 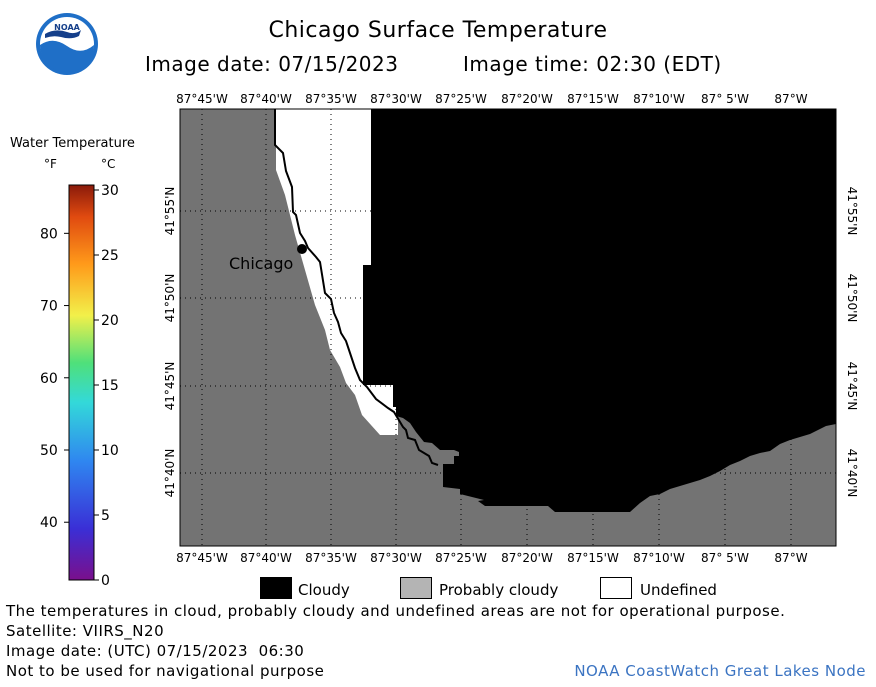 I want to click on satellite: Satellite: VIIRS_N20, so click(x=85, y=631).